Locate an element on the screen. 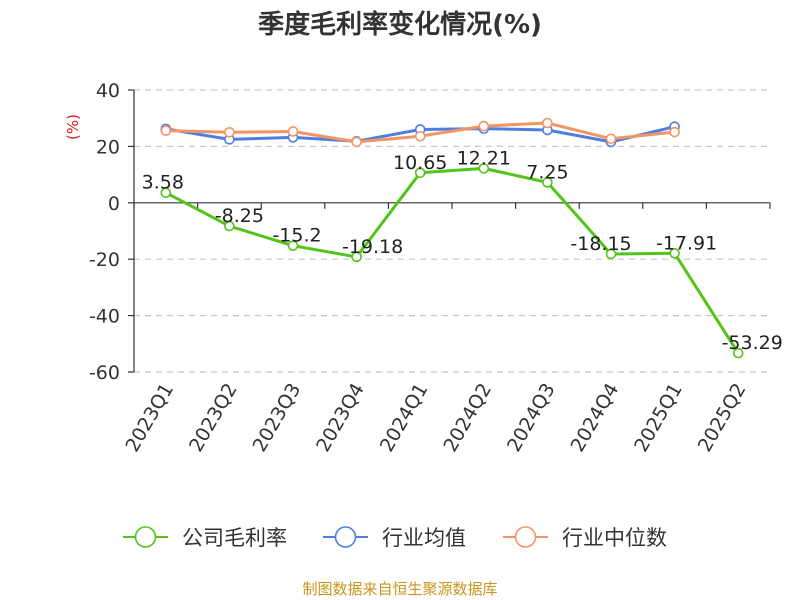 This screenshot has width=800, height=600. x-tick-label: 2023Q2 is located at coordinates (213, 418).